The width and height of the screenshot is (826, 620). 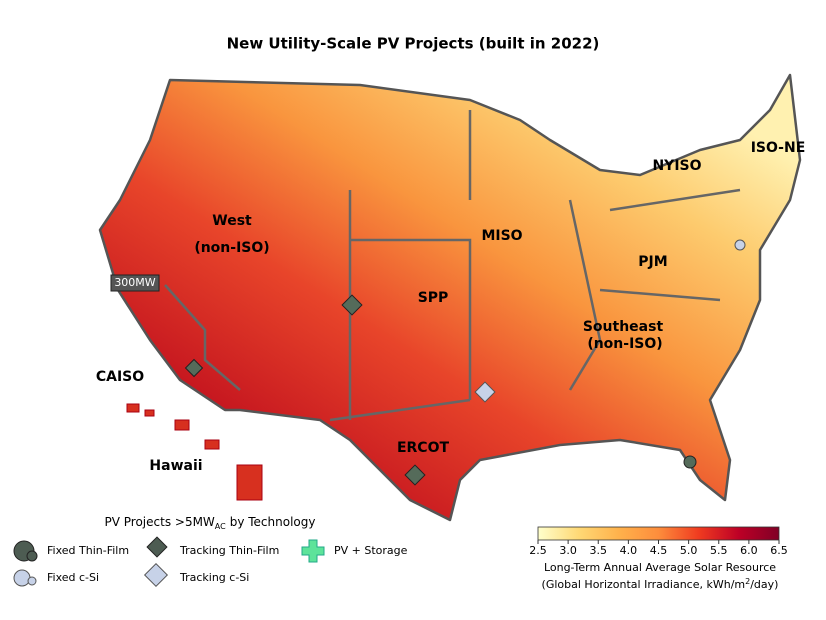 What do you see at coordinates (169, 562) in the screenshot?
I see `legend-symbols` at bounding box center [169, 562].